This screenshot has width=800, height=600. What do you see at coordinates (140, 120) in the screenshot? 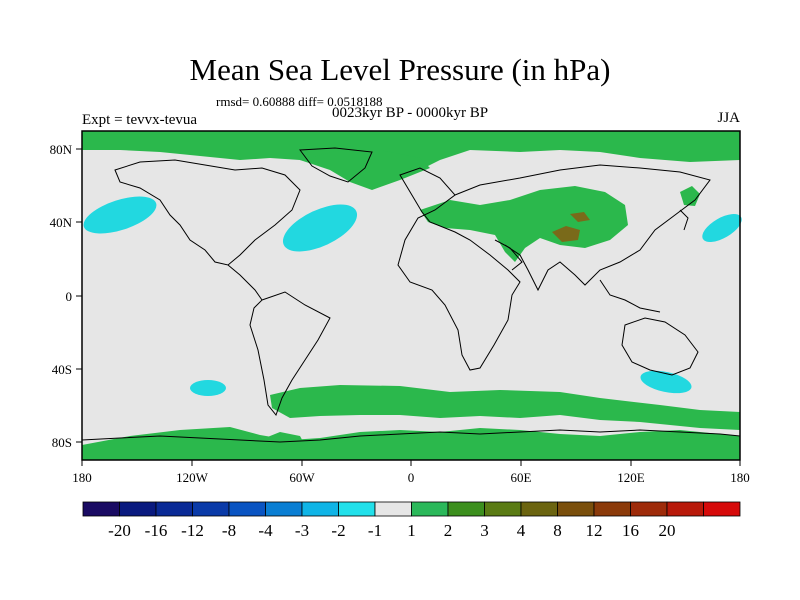
I see `experiment-label: Expt = tevvx-tevua` at bounding box center [140, 120].